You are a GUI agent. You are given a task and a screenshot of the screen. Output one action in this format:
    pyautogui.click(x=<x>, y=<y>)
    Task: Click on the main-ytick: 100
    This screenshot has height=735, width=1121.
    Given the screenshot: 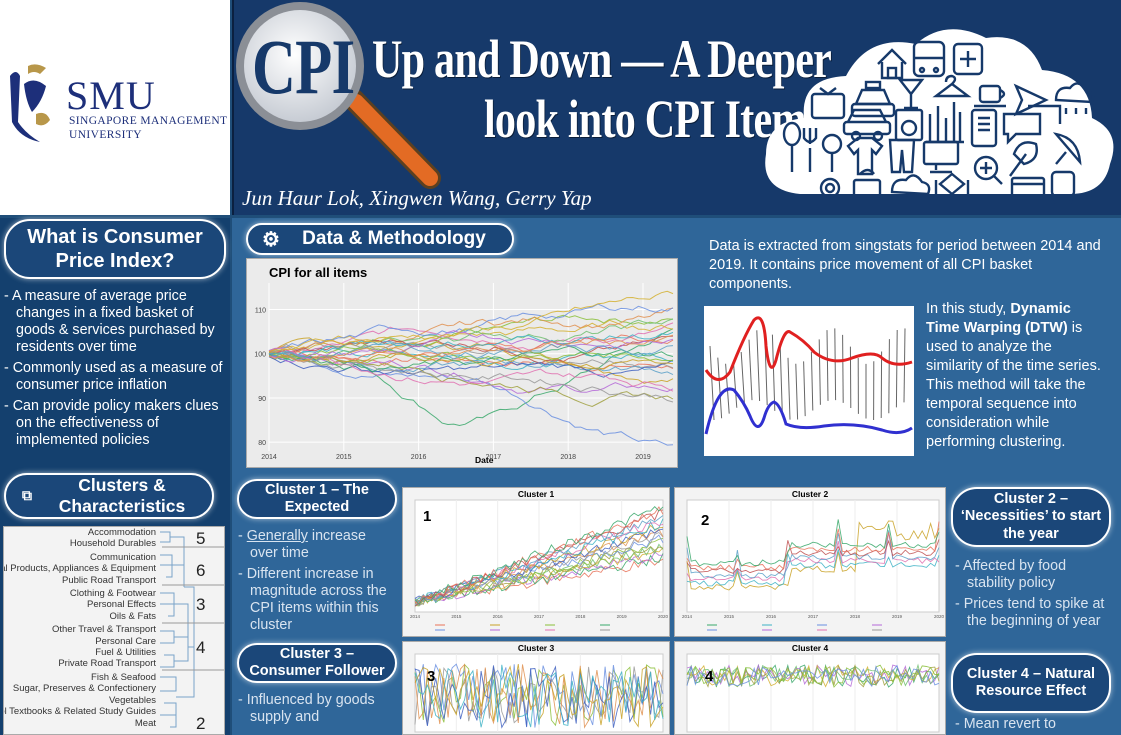 What is the action you would take?
    pyautogui.click(x=260, y=355)
    